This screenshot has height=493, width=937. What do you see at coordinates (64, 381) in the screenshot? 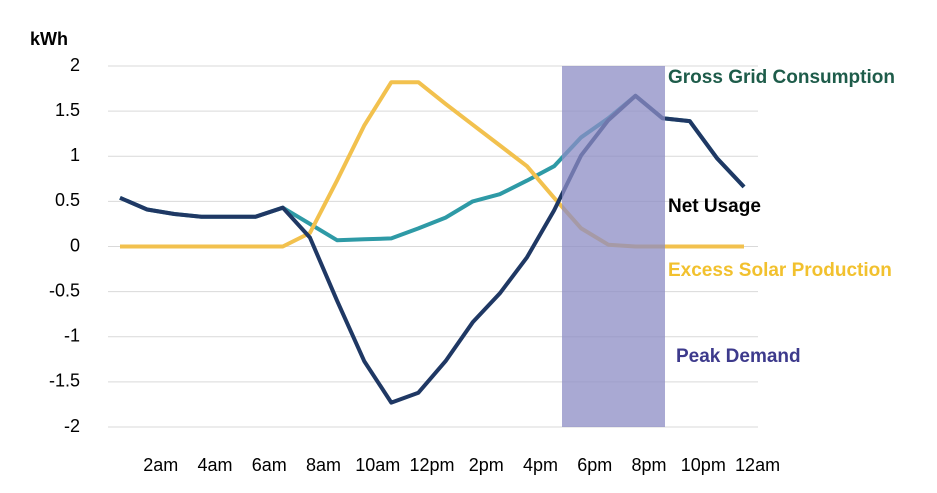
I see `y-tick-label: -1.5` at bounding box center [64, 381].